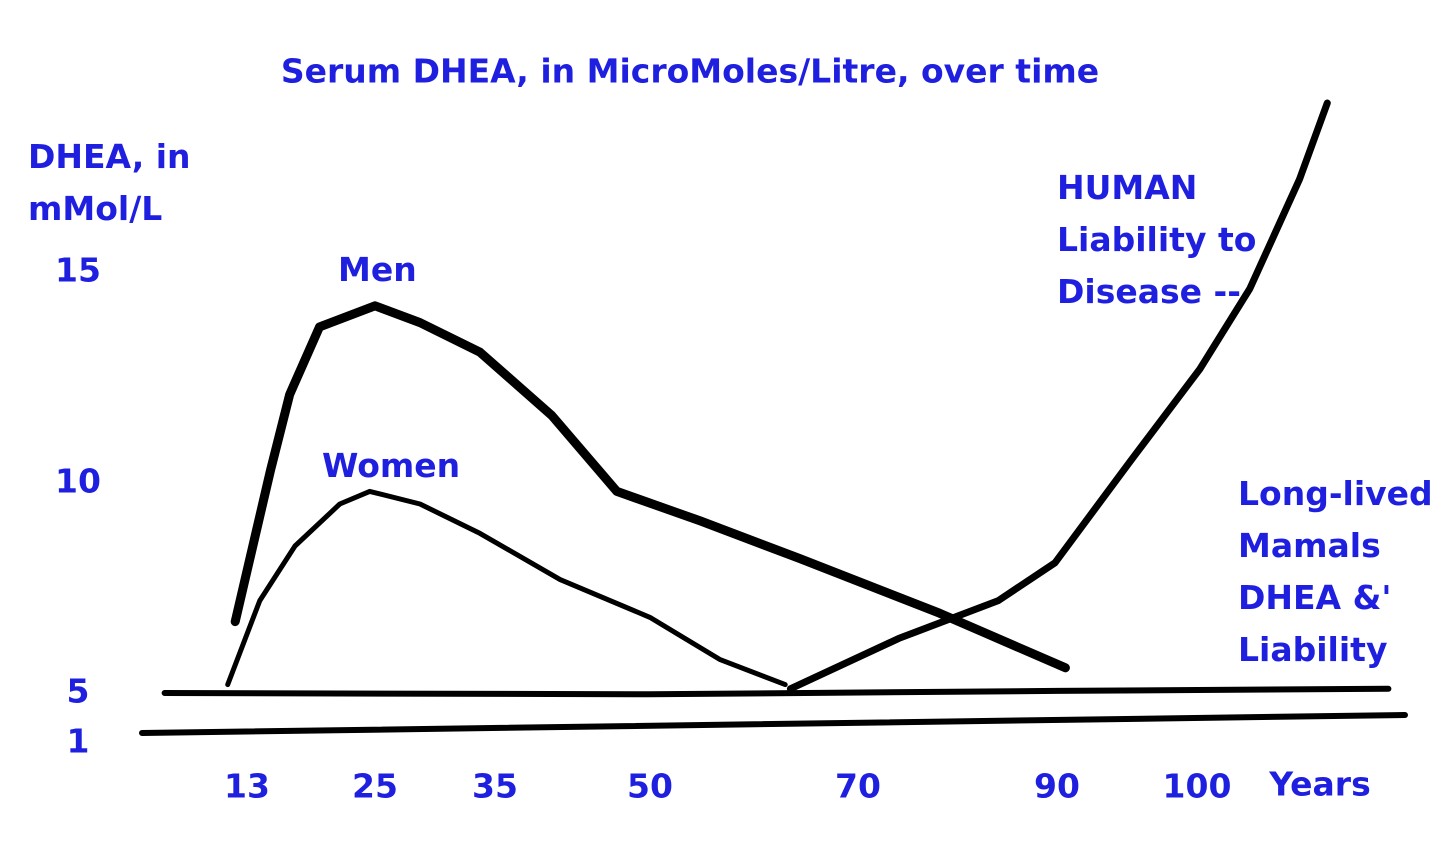 Image resolution: width=1456 pixels, height=841 pixels. What do you see at coordinates (78, 481) in the screenshot?
I see `y-tick-label: 10` at bounding box center [78, 481].